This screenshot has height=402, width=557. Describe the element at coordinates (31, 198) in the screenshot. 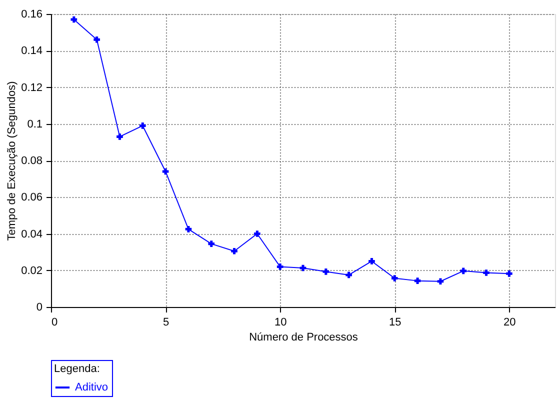

I see `y-tick-label: 0.06` at that location.